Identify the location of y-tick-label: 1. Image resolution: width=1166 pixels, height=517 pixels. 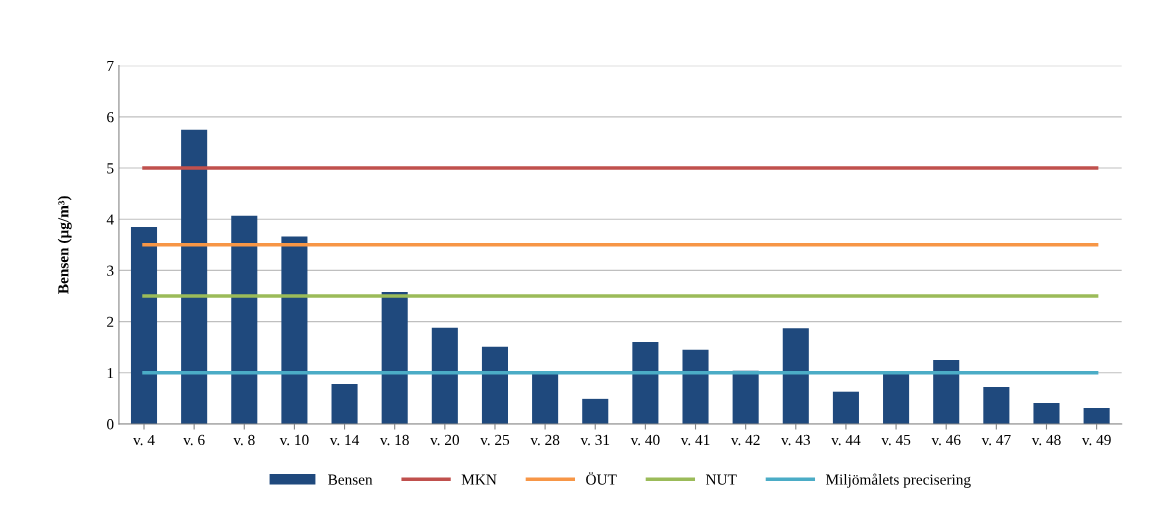
(110, 373).